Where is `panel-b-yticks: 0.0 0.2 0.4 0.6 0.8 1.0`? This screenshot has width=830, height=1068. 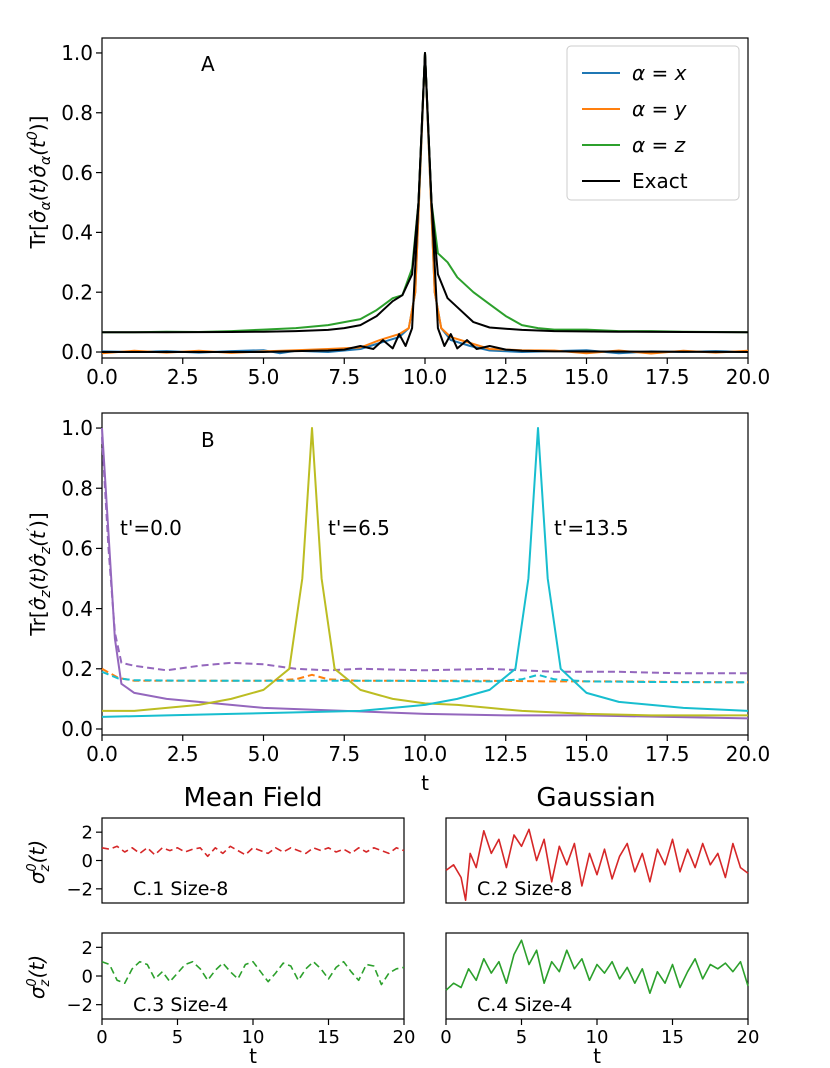
panel-b-yticks: 0.0 0.2 0.4 0.6 0.8 1.0 is located at coordinates (81, 578).